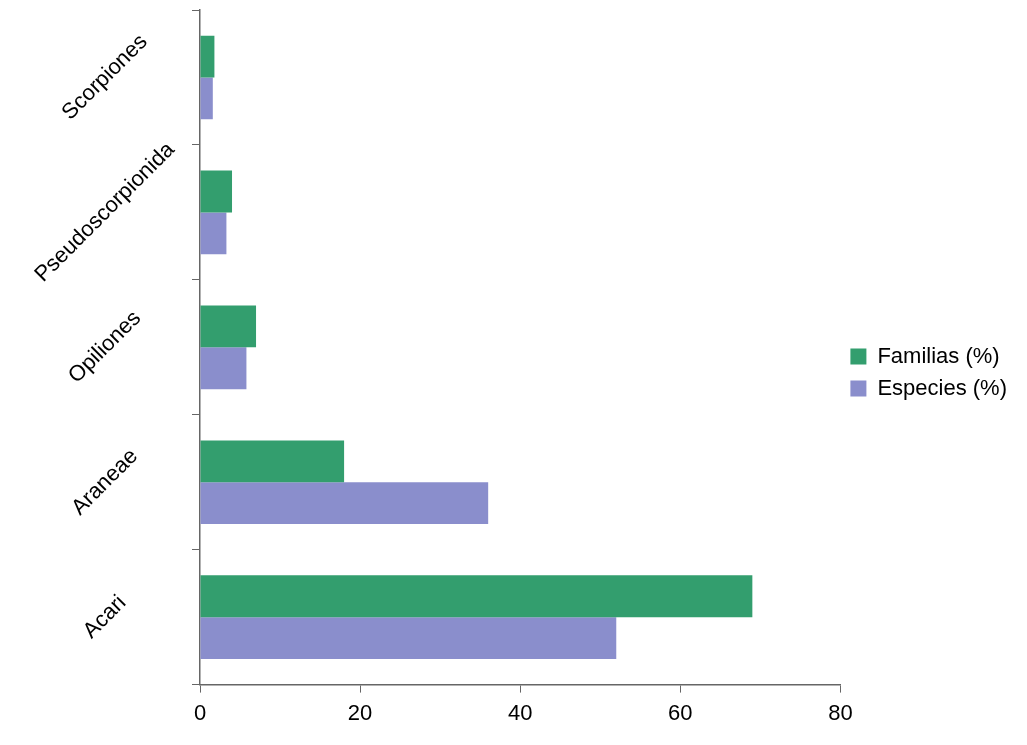  I want to click on x-tick-label: 0, so click(200, 712).